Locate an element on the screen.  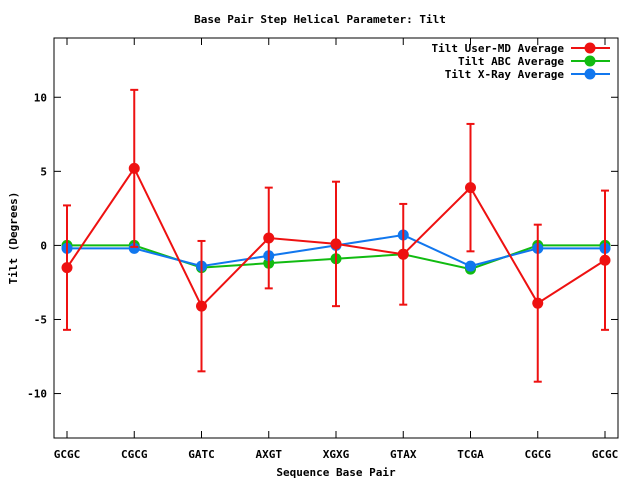
y-tick-label: -5 is located at coordinates (40, 319).